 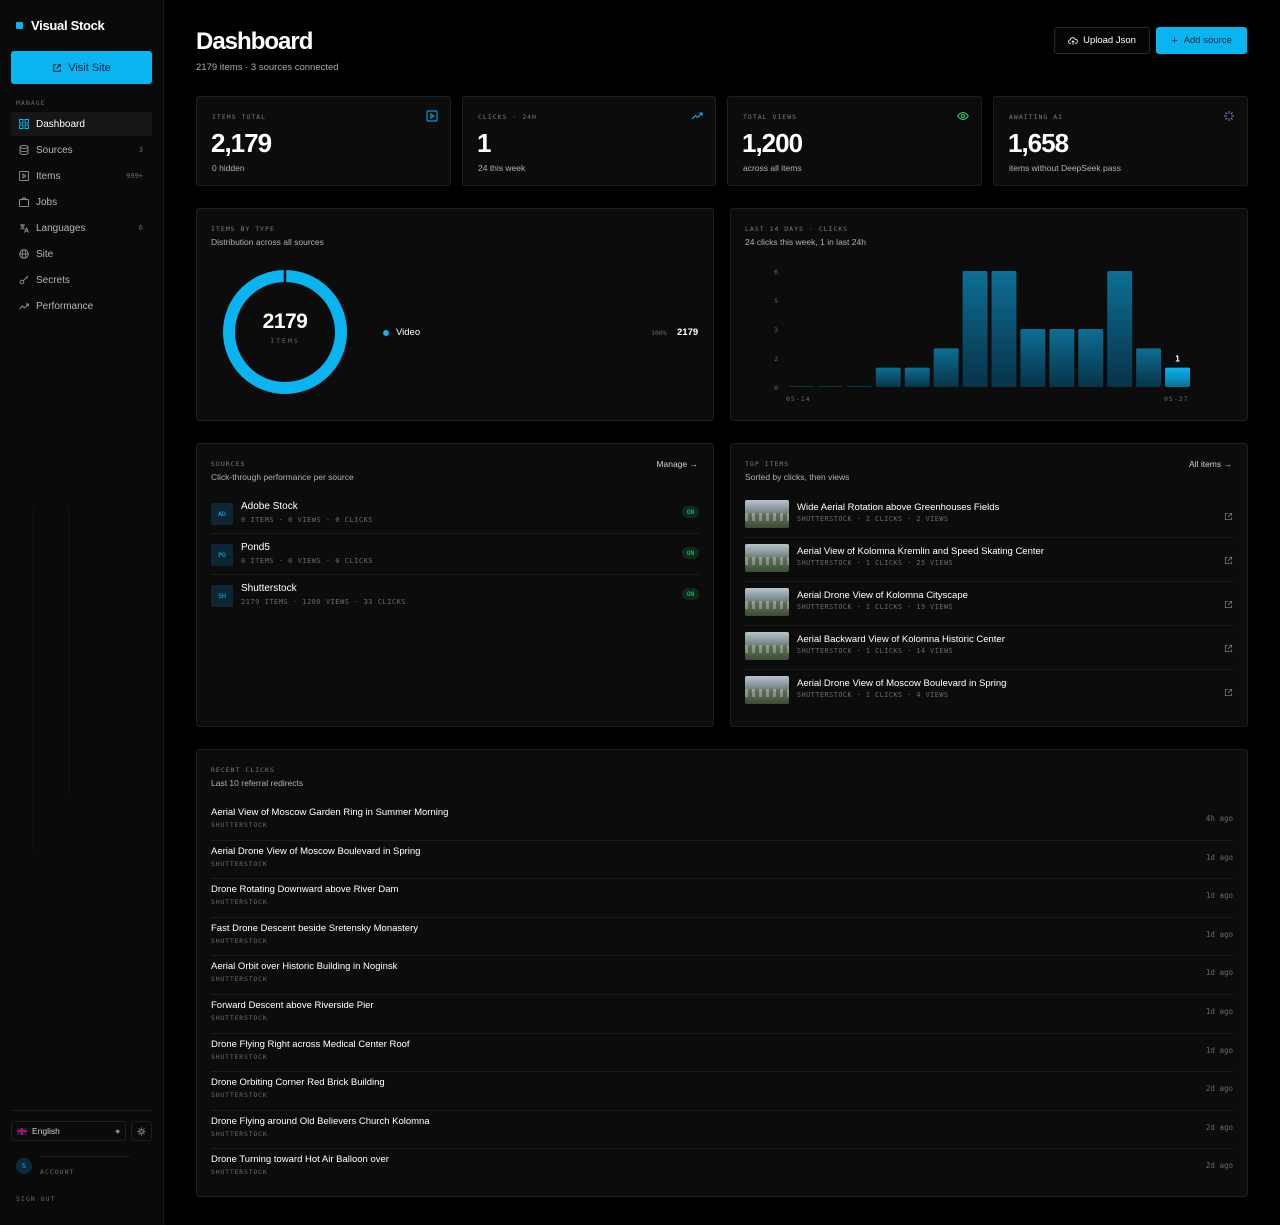 What do you see at coordinates (81, 202) in the screenshot?
I see `sidebar-item-jobs: Jobs` at bounding box center [81, 202].